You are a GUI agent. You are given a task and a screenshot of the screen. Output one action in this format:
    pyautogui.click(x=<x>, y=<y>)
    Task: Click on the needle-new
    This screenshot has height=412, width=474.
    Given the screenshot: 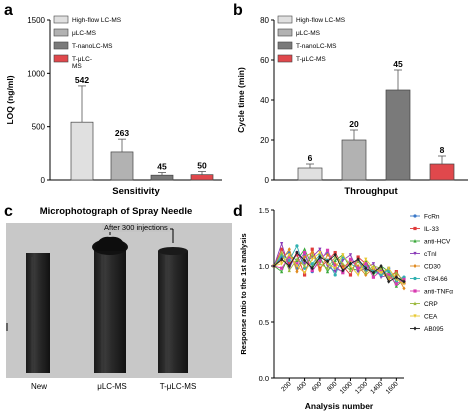 What is the action you would take?
    pyautogui.click(x=38, y=313)
    